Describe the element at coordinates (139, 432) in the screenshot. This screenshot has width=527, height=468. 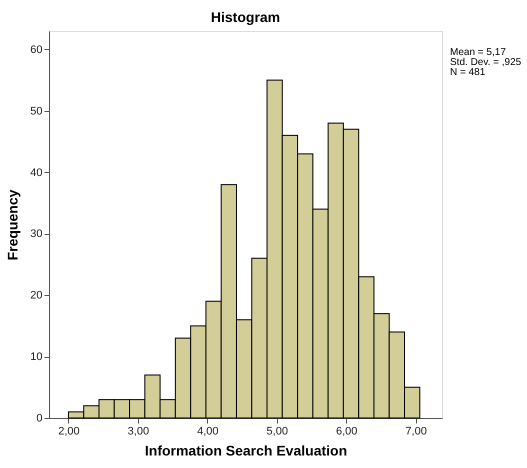
I see `x-tick-label: 3,00` at that location.